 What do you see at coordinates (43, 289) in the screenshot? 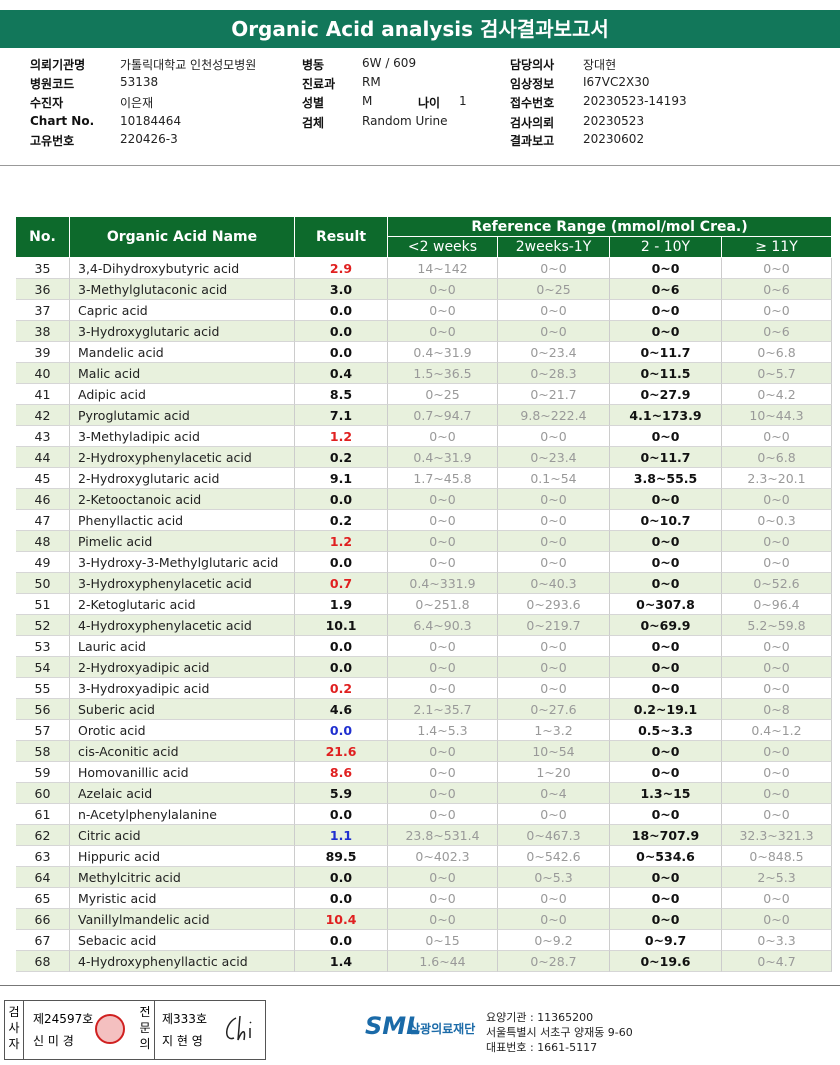
I see `table-cell: 36` at bounding box center [43, 289].